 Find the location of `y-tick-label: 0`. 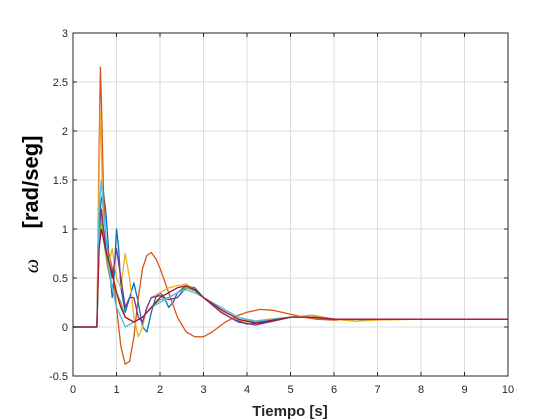

y-tick-label: 0 is located at coordinates (65, 328).